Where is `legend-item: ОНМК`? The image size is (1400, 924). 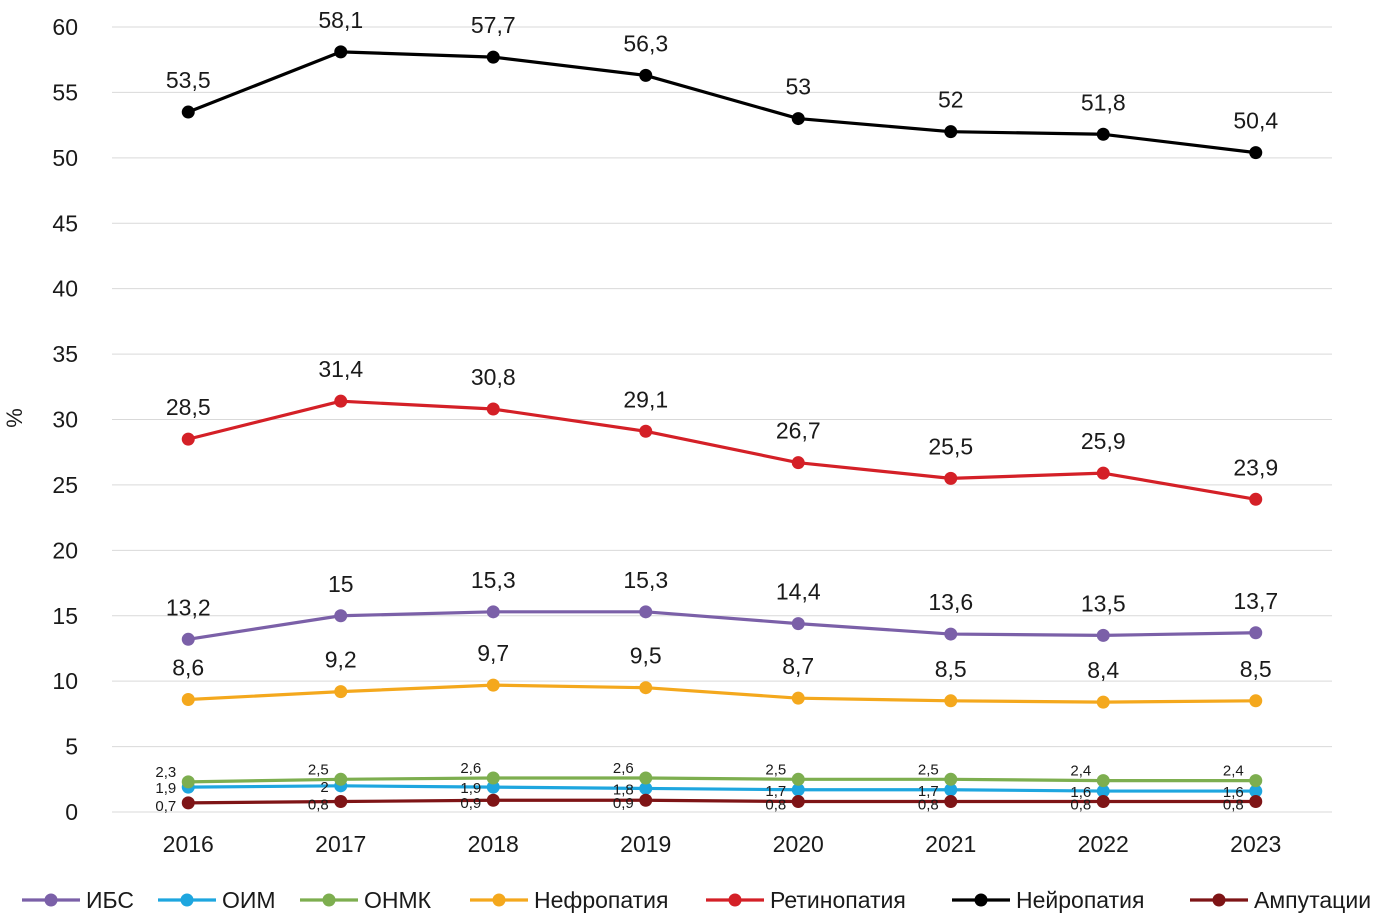 legend-item: ОНМК is located at coordinates (366, 900).